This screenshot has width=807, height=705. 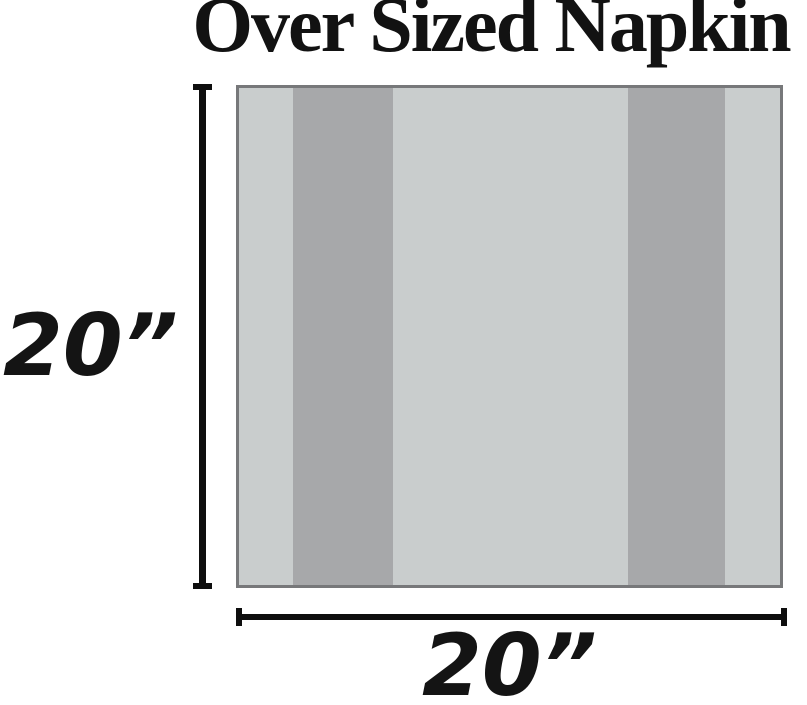 I want to click on height-tick-bottom, so click(x=202, y=586).